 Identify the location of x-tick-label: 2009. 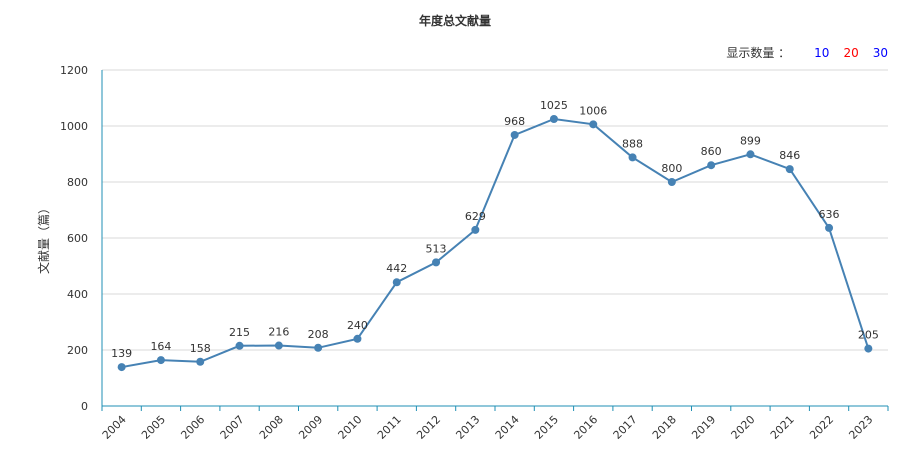
(310, 427).